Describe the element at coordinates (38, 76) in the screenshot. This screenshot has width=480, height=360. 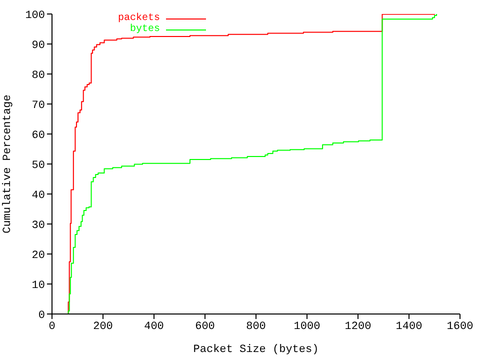
I see `y-tick-label: 80` at that location.